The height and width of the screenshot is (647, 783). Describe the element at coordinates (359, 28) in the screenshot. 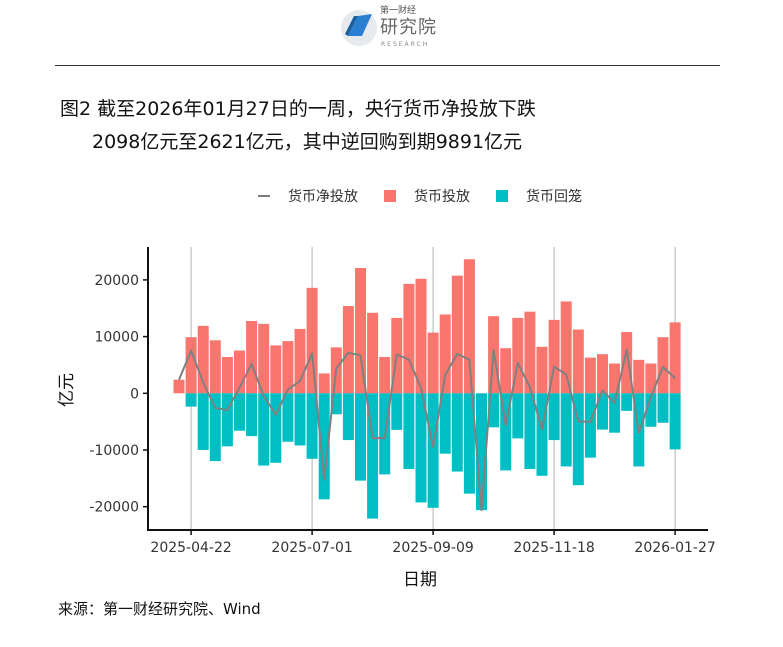

I see `logo-emblem-icon` at that location.